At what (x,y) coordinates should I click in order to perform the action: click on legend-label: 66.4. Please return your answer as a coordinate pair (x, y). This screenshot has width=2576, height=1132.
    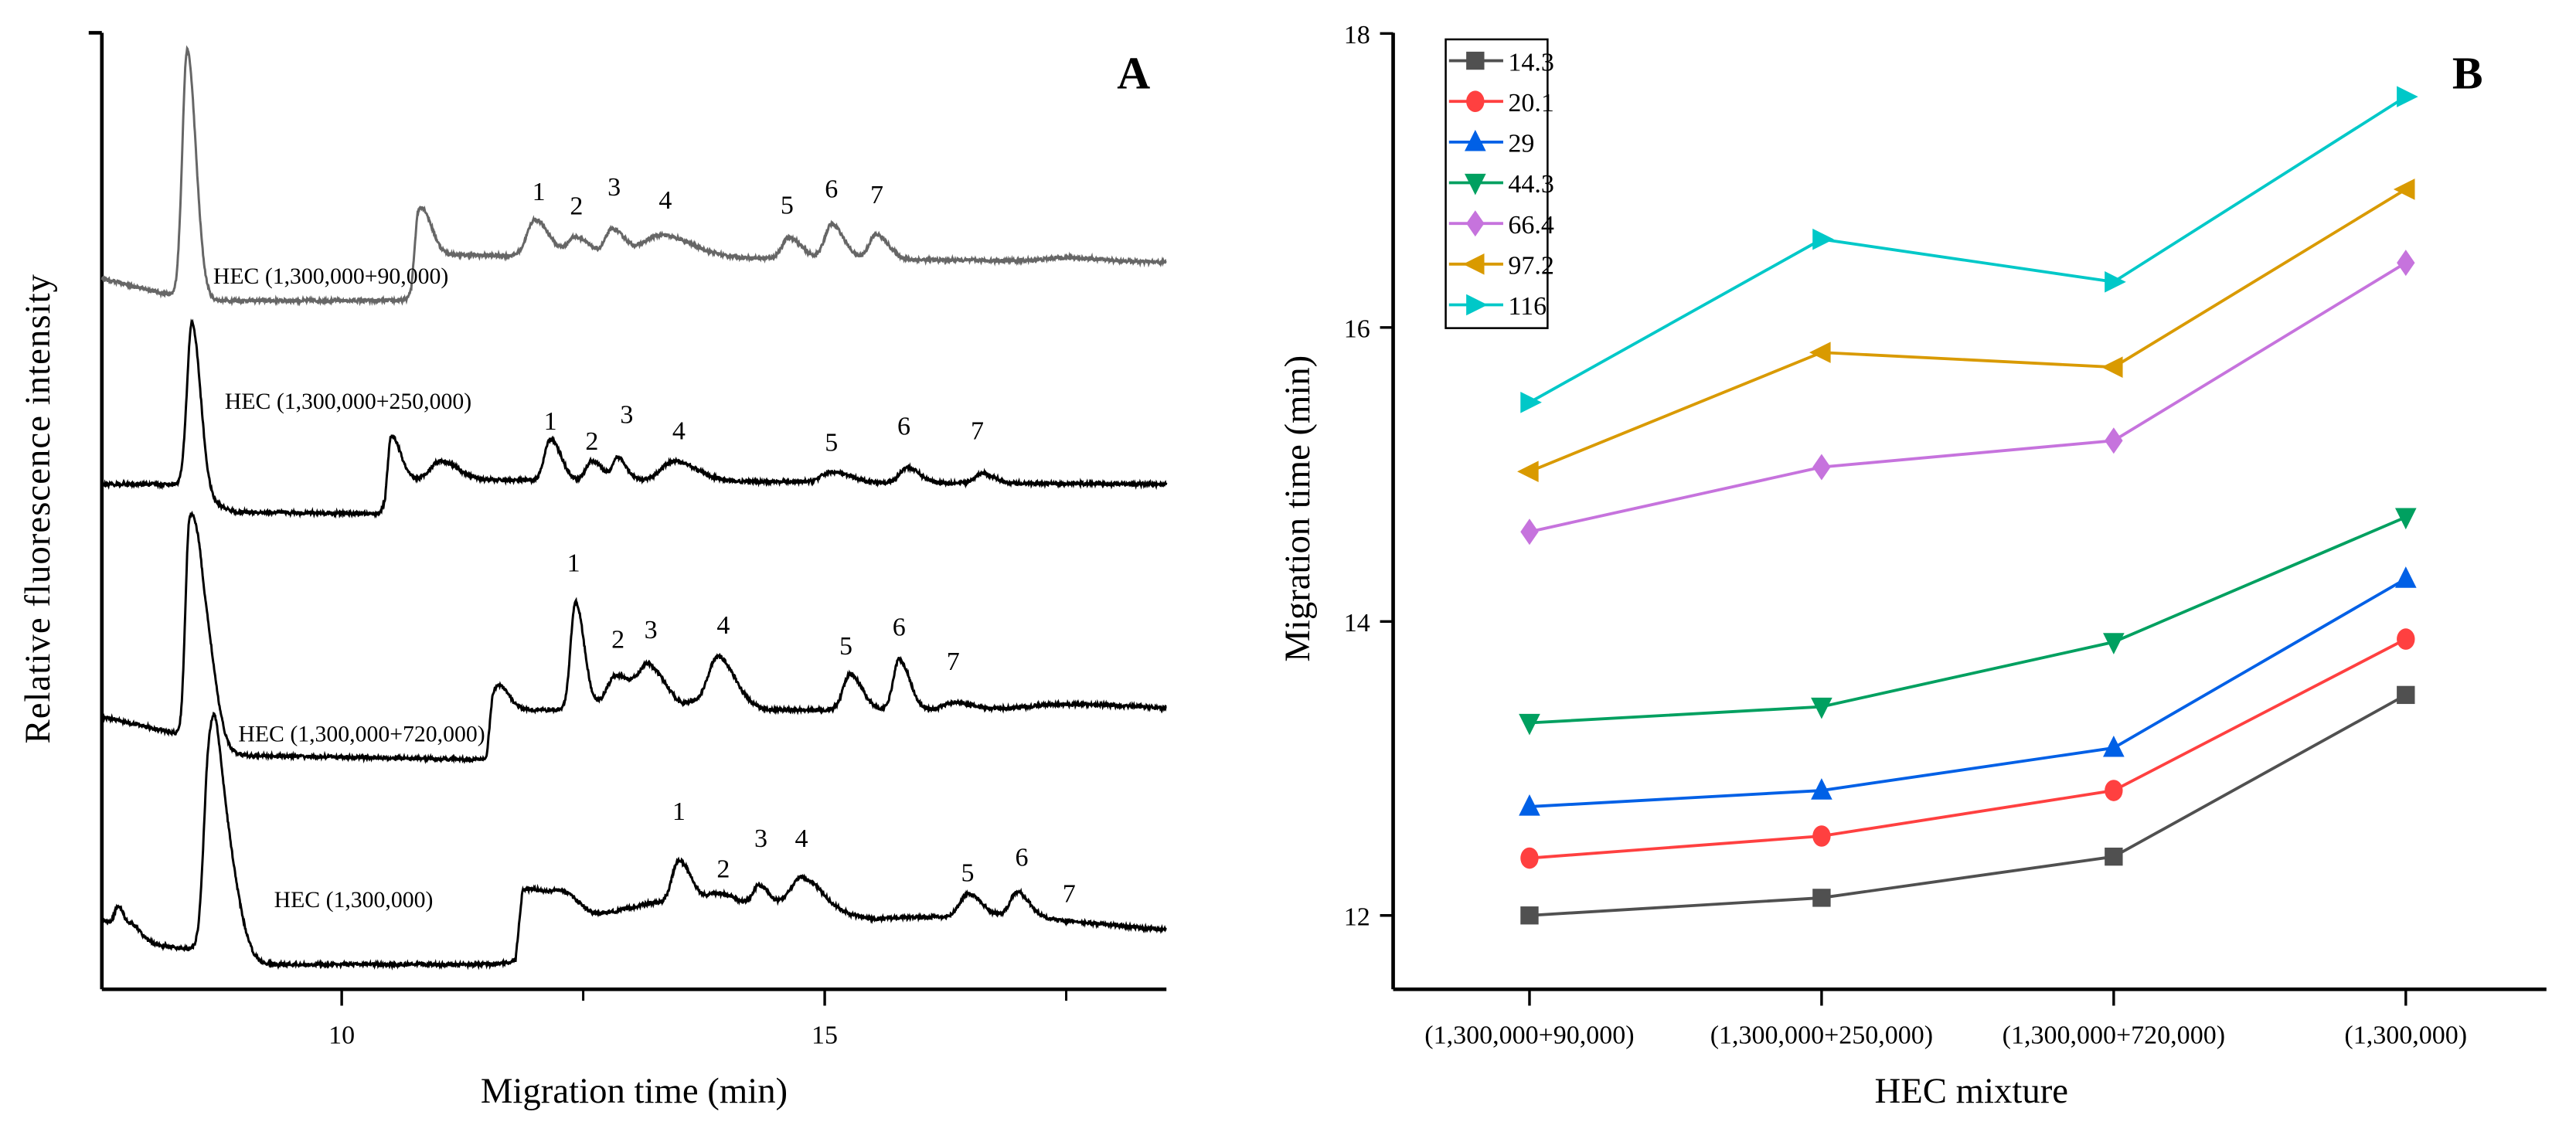
    Looking at the image, I should click on (1531, 226).